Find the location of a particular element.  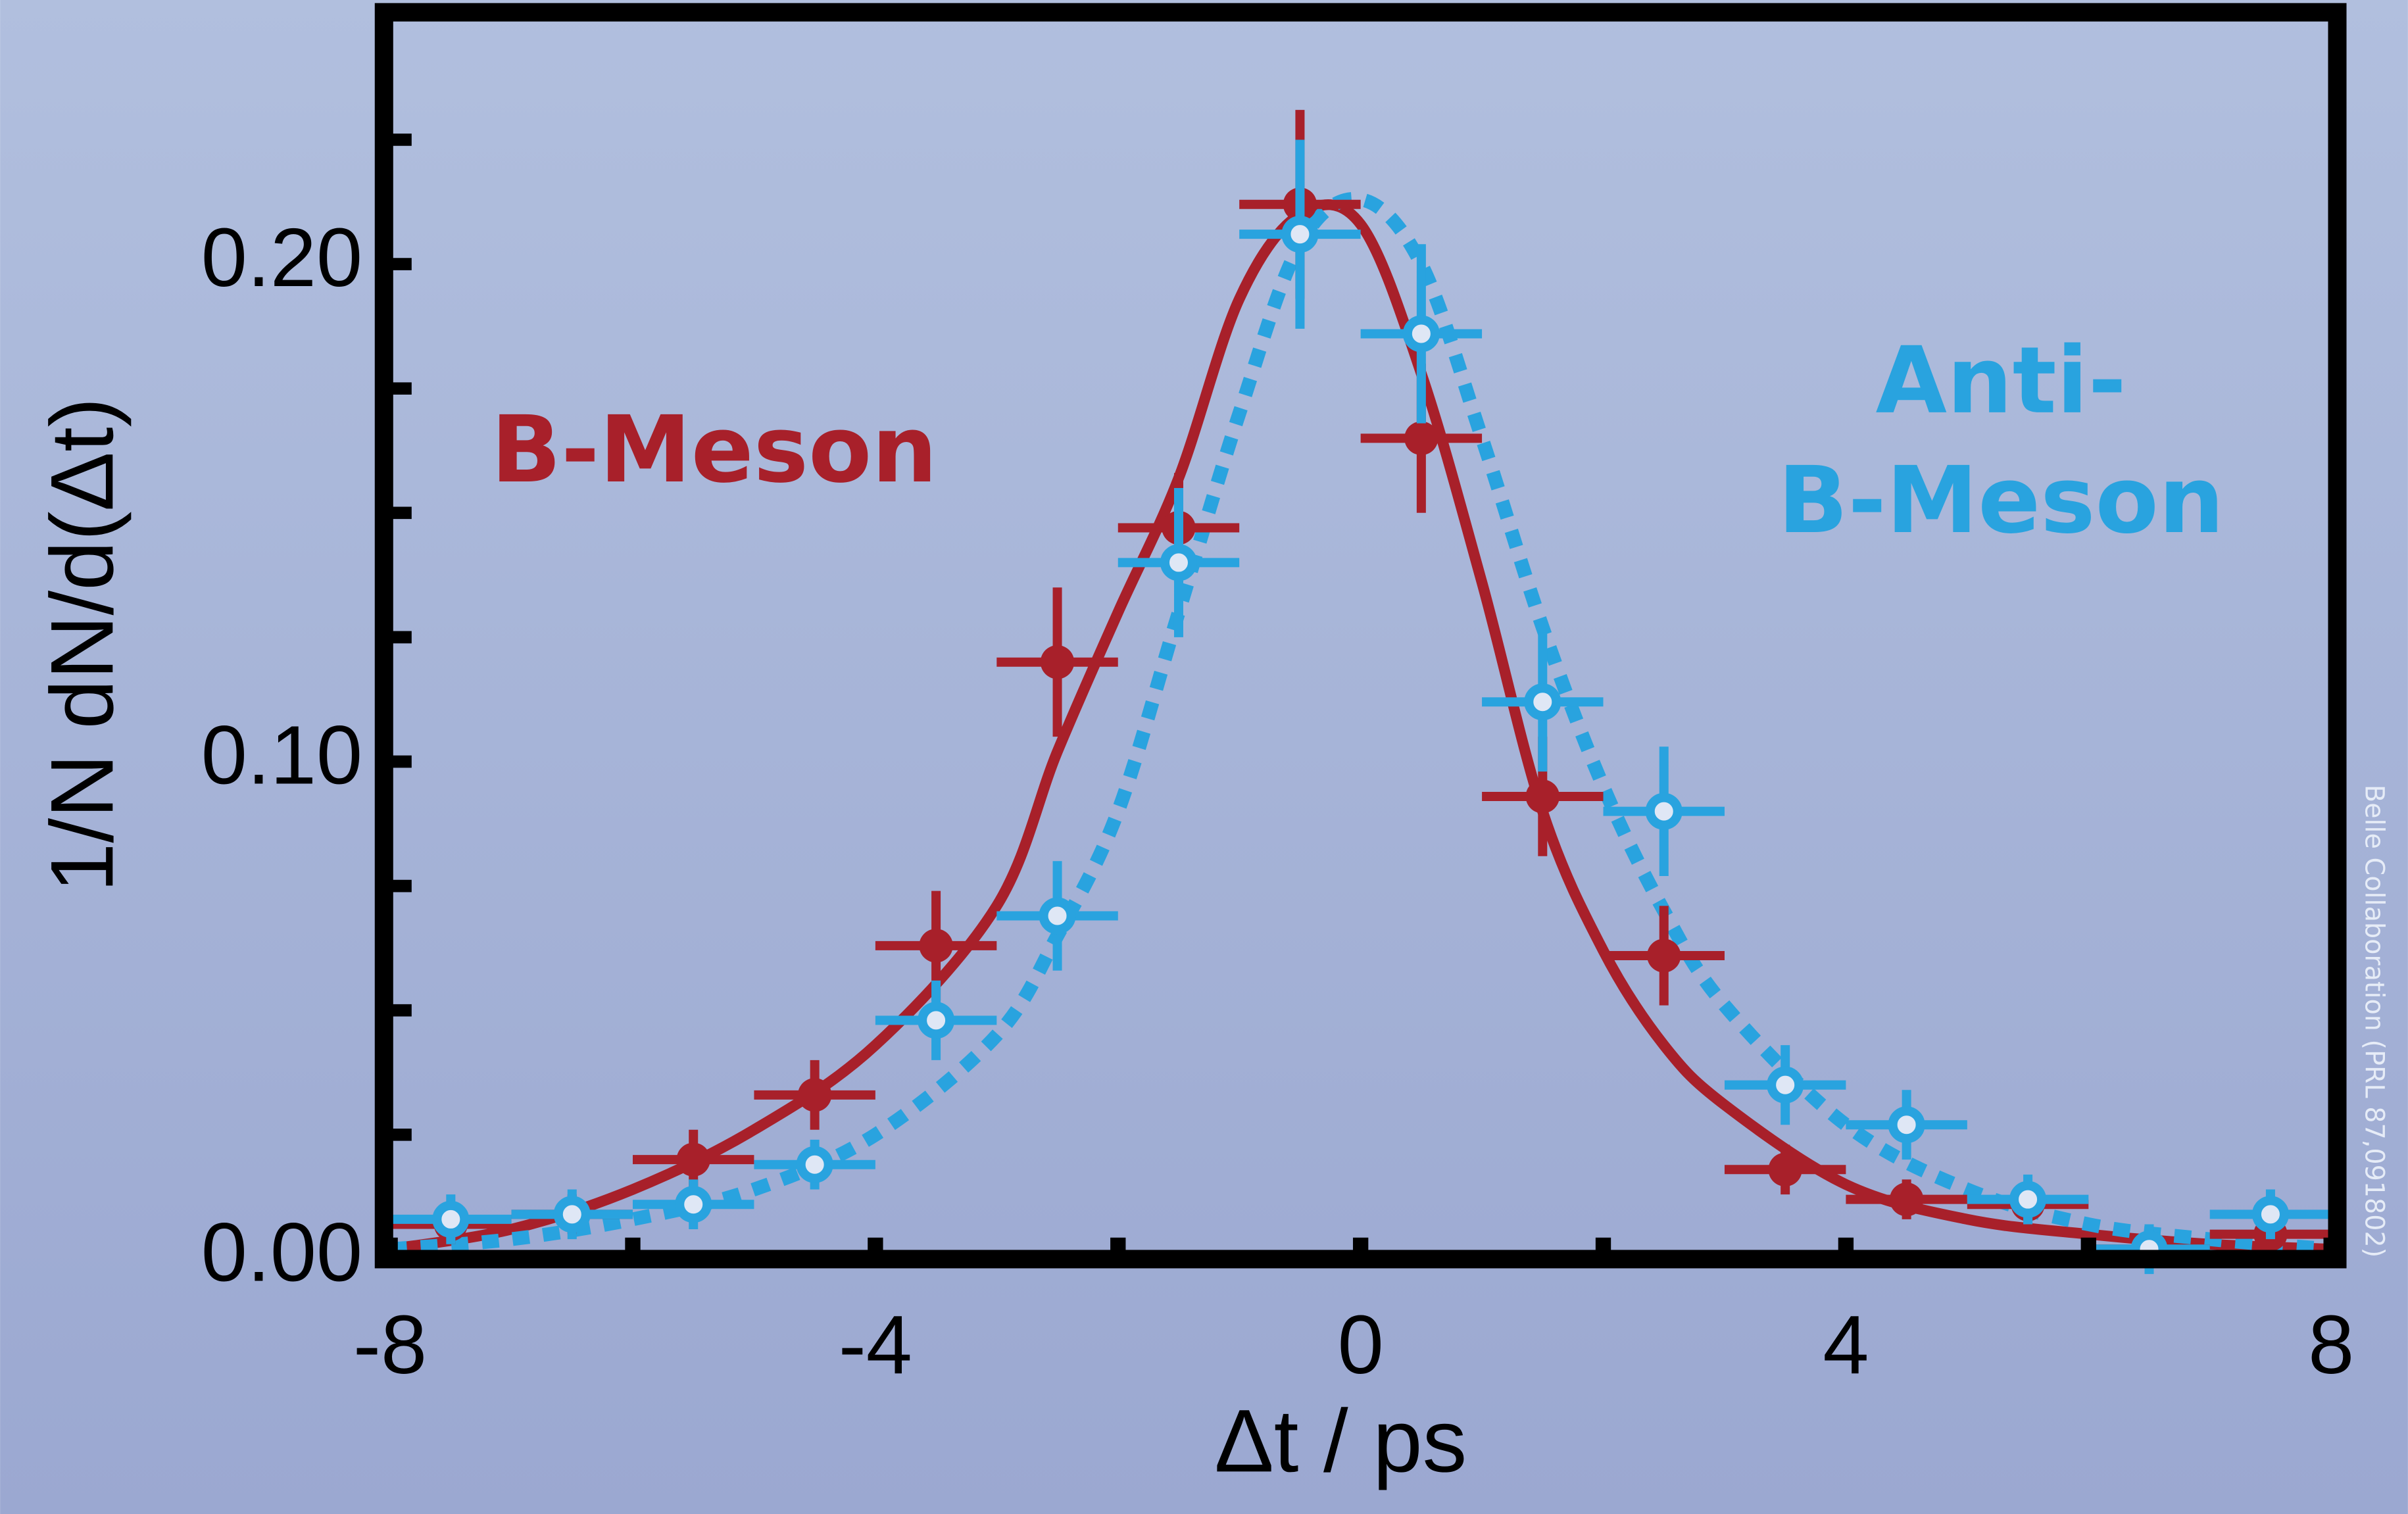

y-tick-label: 0.10 is located at coordinates (281, 754).